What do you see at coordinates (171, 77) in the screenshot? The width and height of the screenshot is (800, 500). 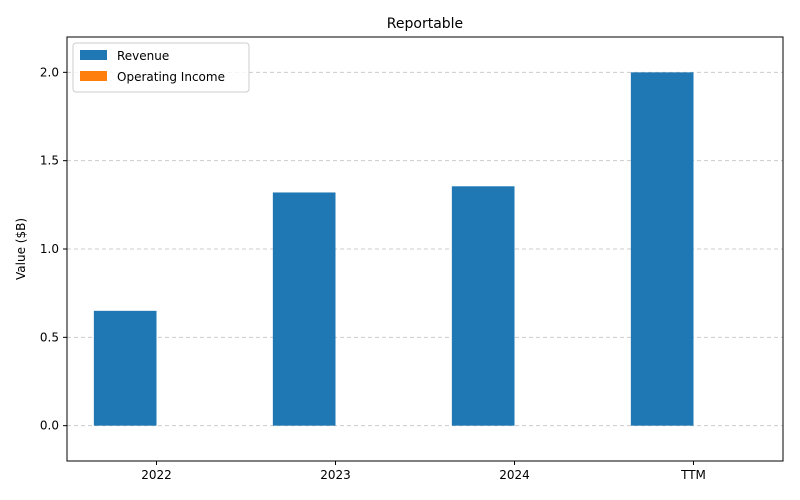 I see `legend-label: Operating Income` at bounding box center [171, 77].